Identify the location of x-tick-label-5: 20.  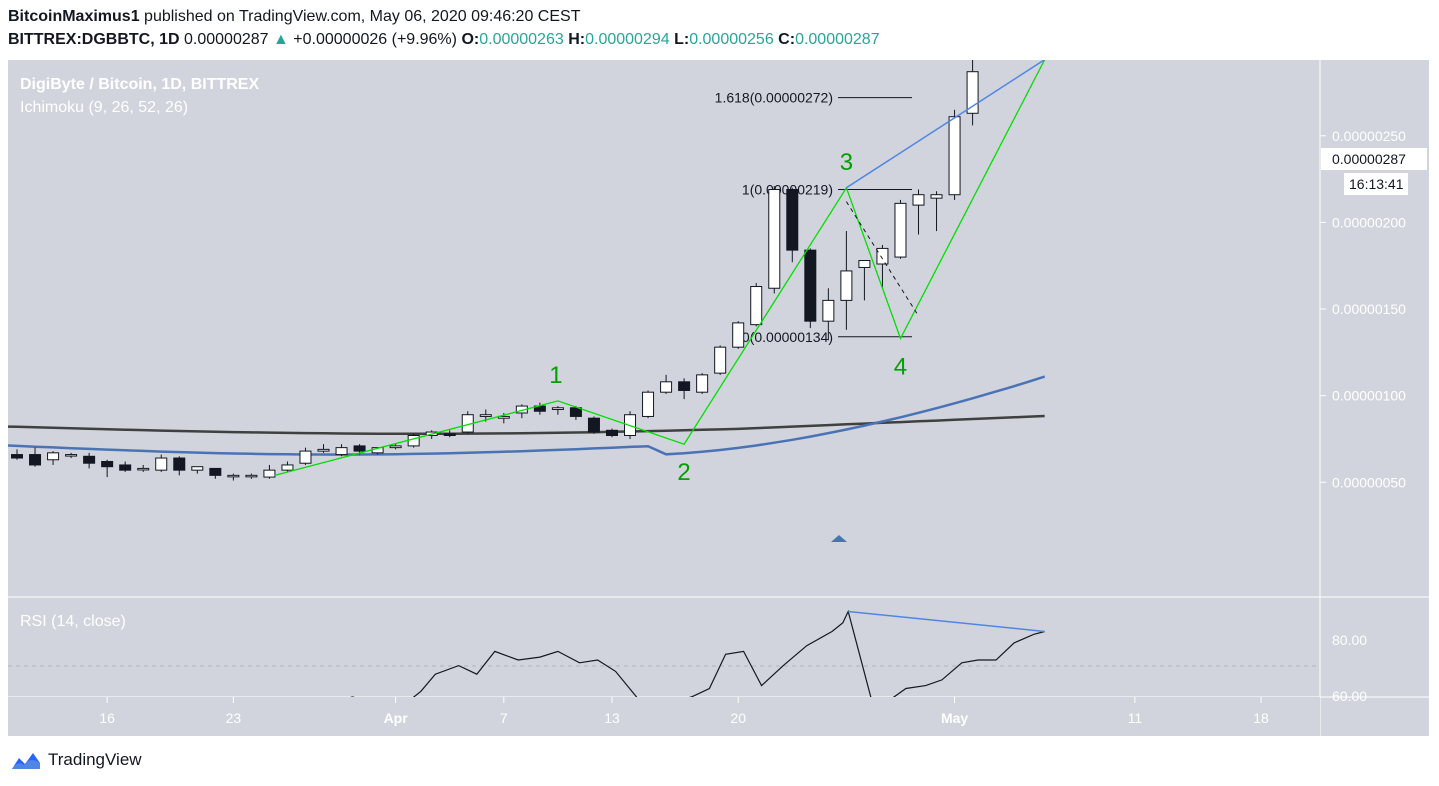
(738, 718).